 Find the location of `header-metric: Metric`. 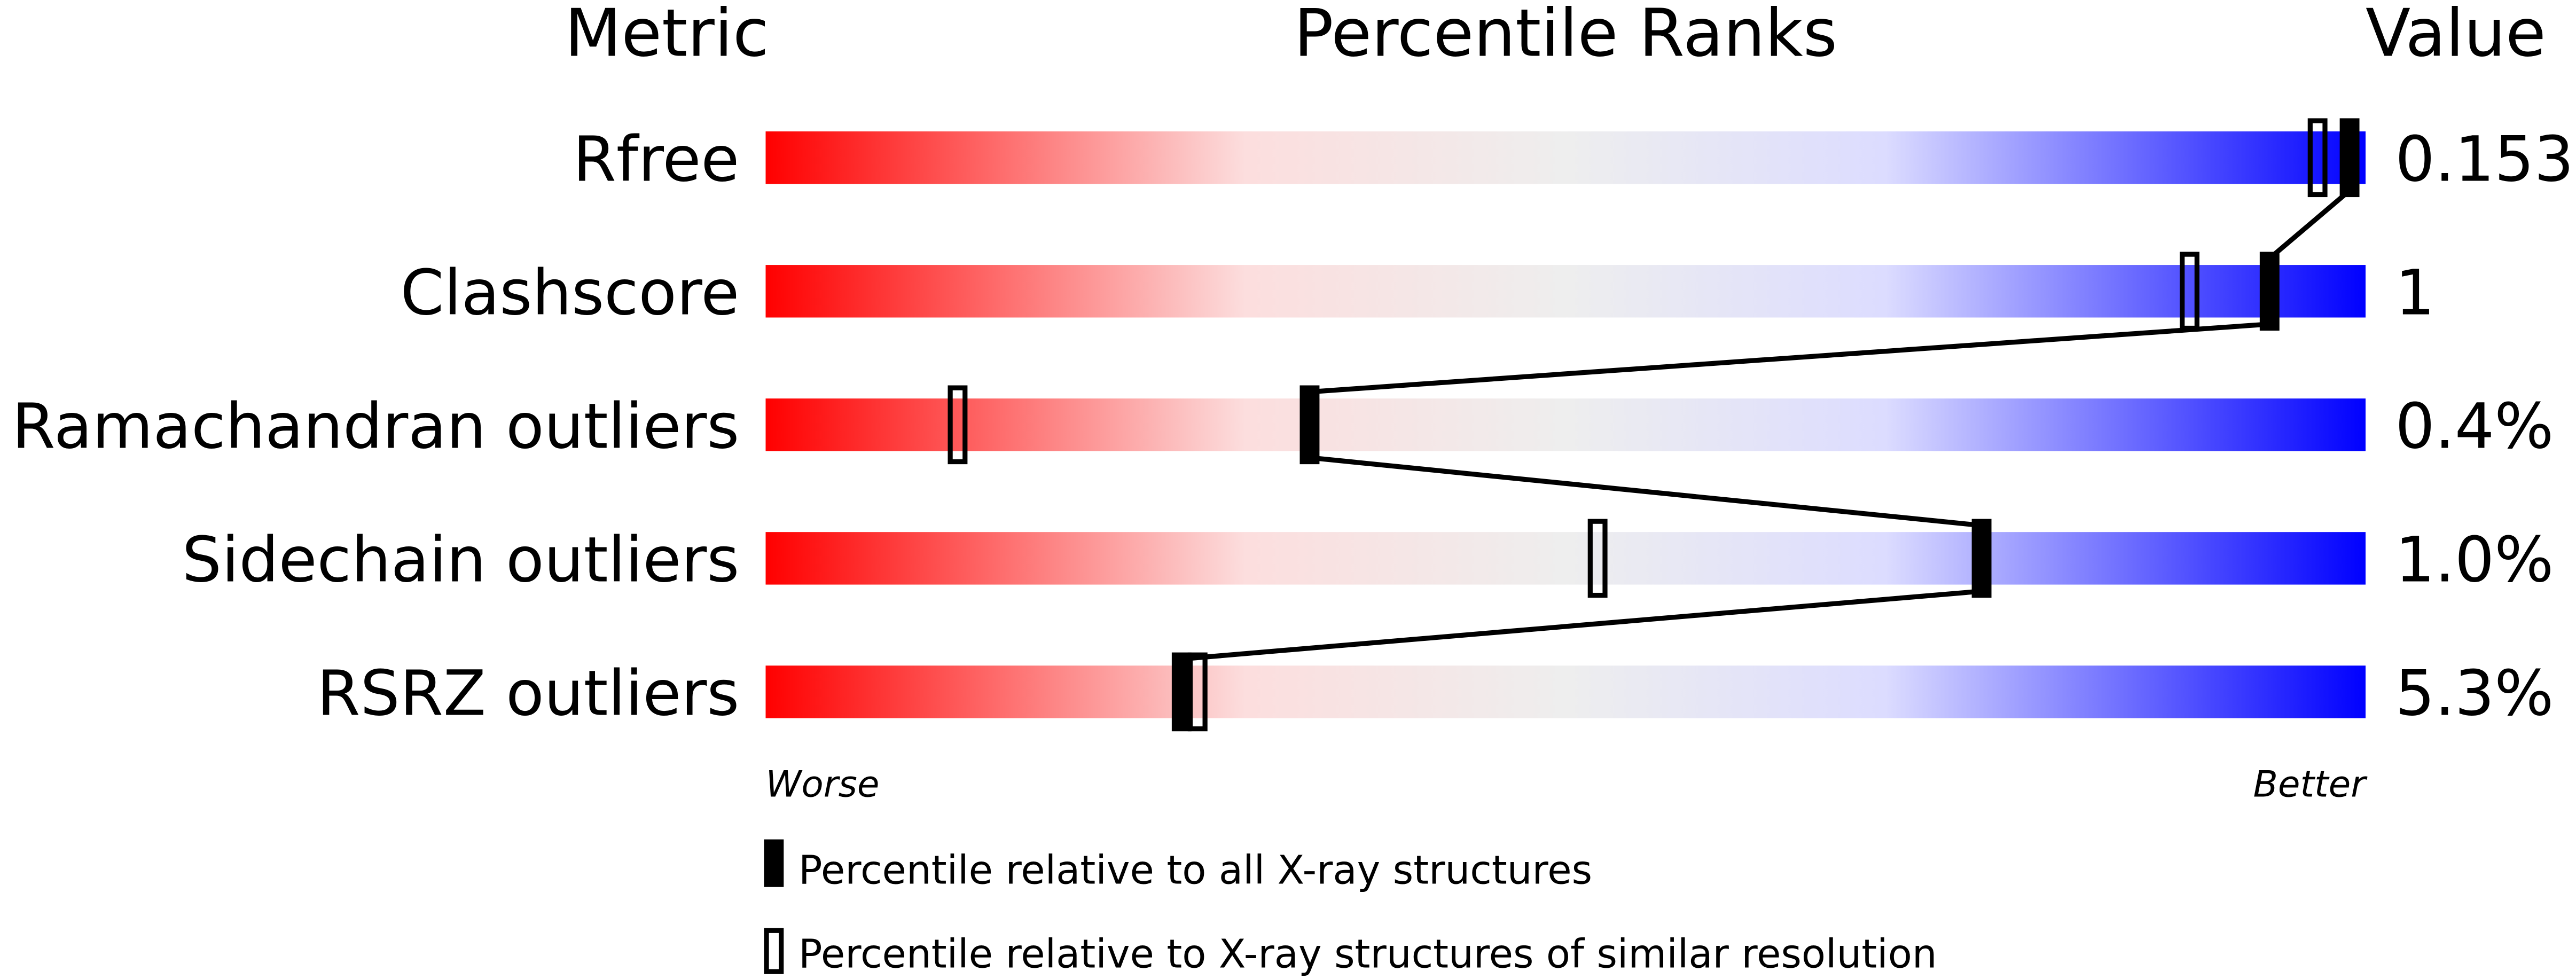

header-metric: Metric is located at coordinates (667, 36).